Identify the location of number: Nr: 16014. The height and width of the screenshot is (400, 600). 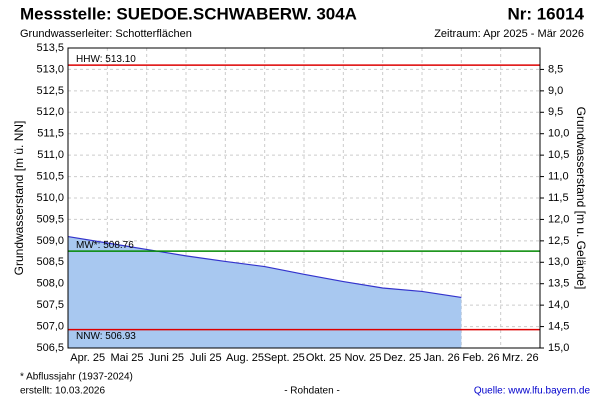
(545, 13).